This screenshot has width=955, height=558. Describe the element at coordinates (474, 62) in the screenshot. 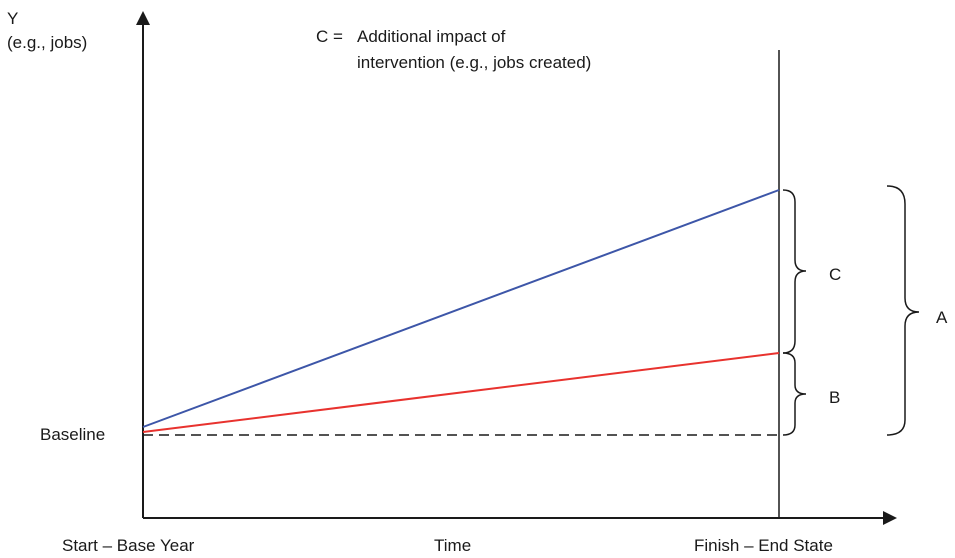

I see `legend-line-2: intervention (e.g., jobs created)` at that location.